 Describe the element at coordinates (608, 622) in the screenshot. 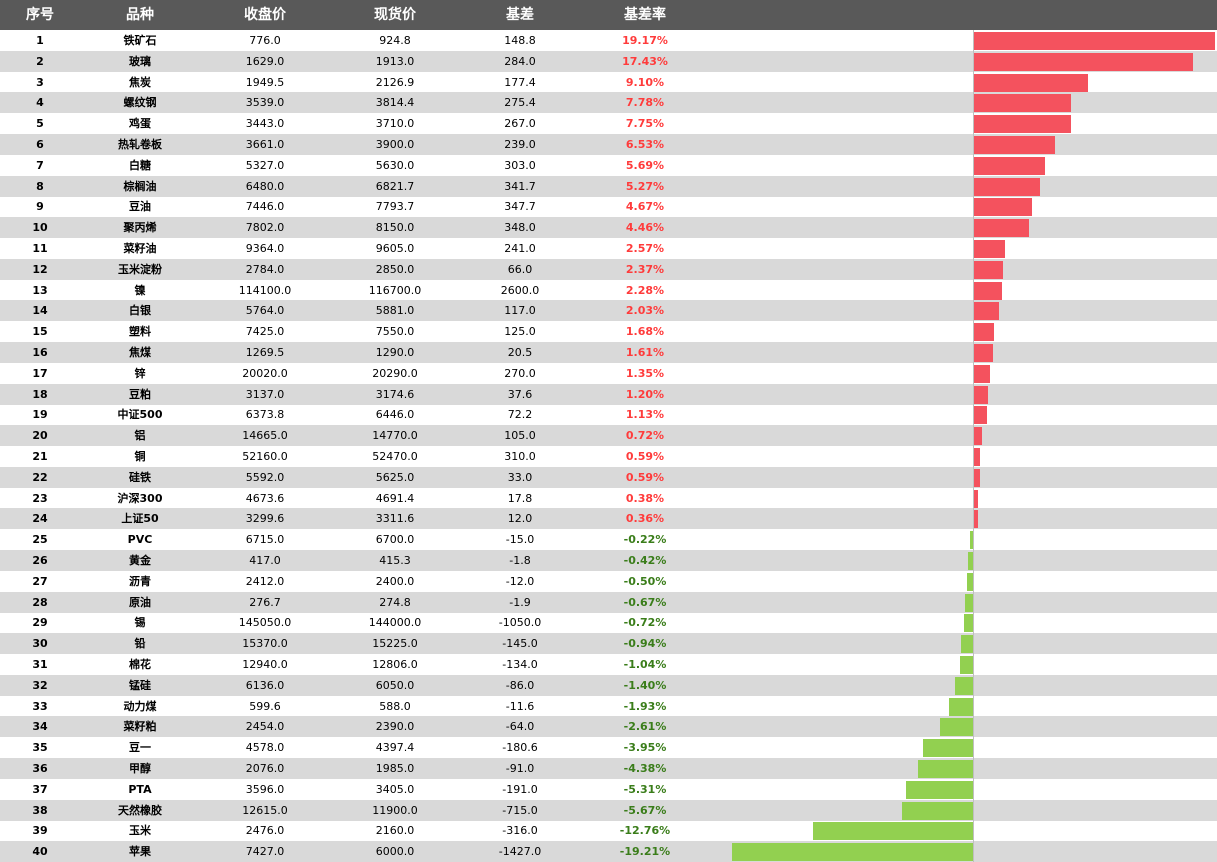

I see `table-row: 29 锡 145050.0 144000.0 -1050.0 -0.72%` at that location.